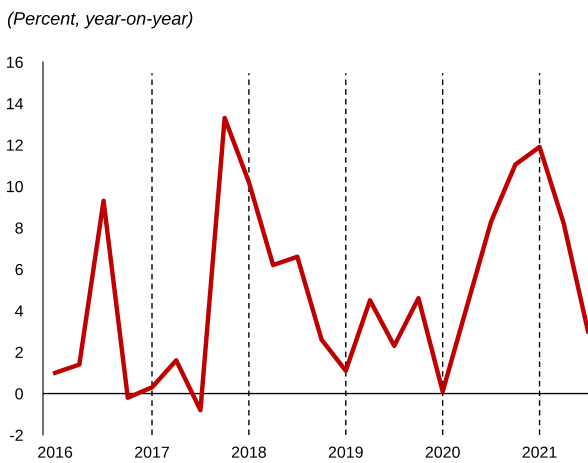  What do you see at coordinates (345, 452) in the screenshot?
I see `x-tick-label: 2019` at bounding box center [345, 452].